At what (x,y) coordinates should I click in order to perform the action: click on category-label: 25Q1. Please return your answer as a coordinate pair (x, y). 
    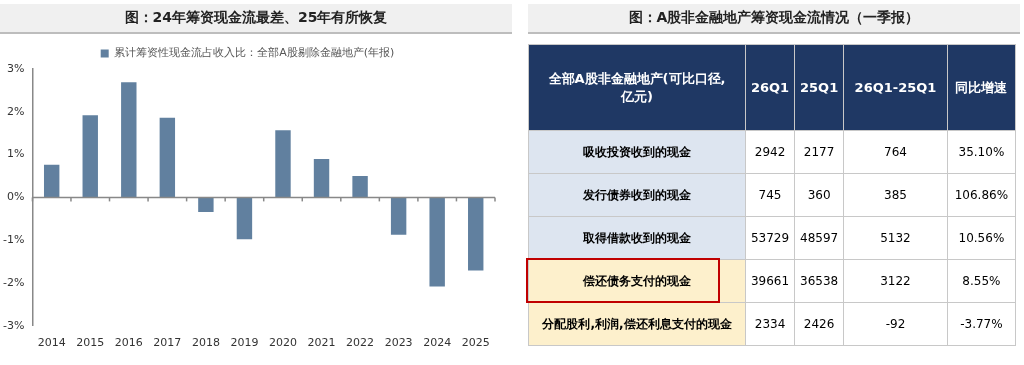
    Looking at the image, I should click on (819, 87).